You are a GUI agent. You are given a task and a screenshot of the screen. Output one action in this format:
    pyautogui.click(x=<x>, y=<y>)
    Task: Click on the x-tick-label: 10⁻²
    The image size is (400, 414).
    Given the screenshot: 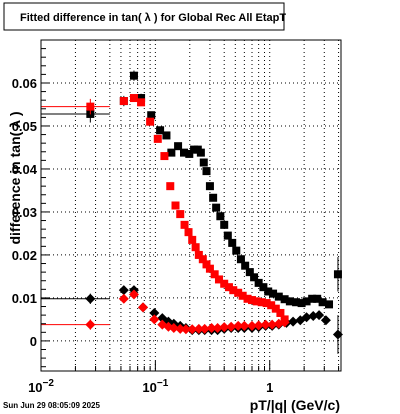 What is the action you would take?
    pyautogui.click(x=41, y=386)
    